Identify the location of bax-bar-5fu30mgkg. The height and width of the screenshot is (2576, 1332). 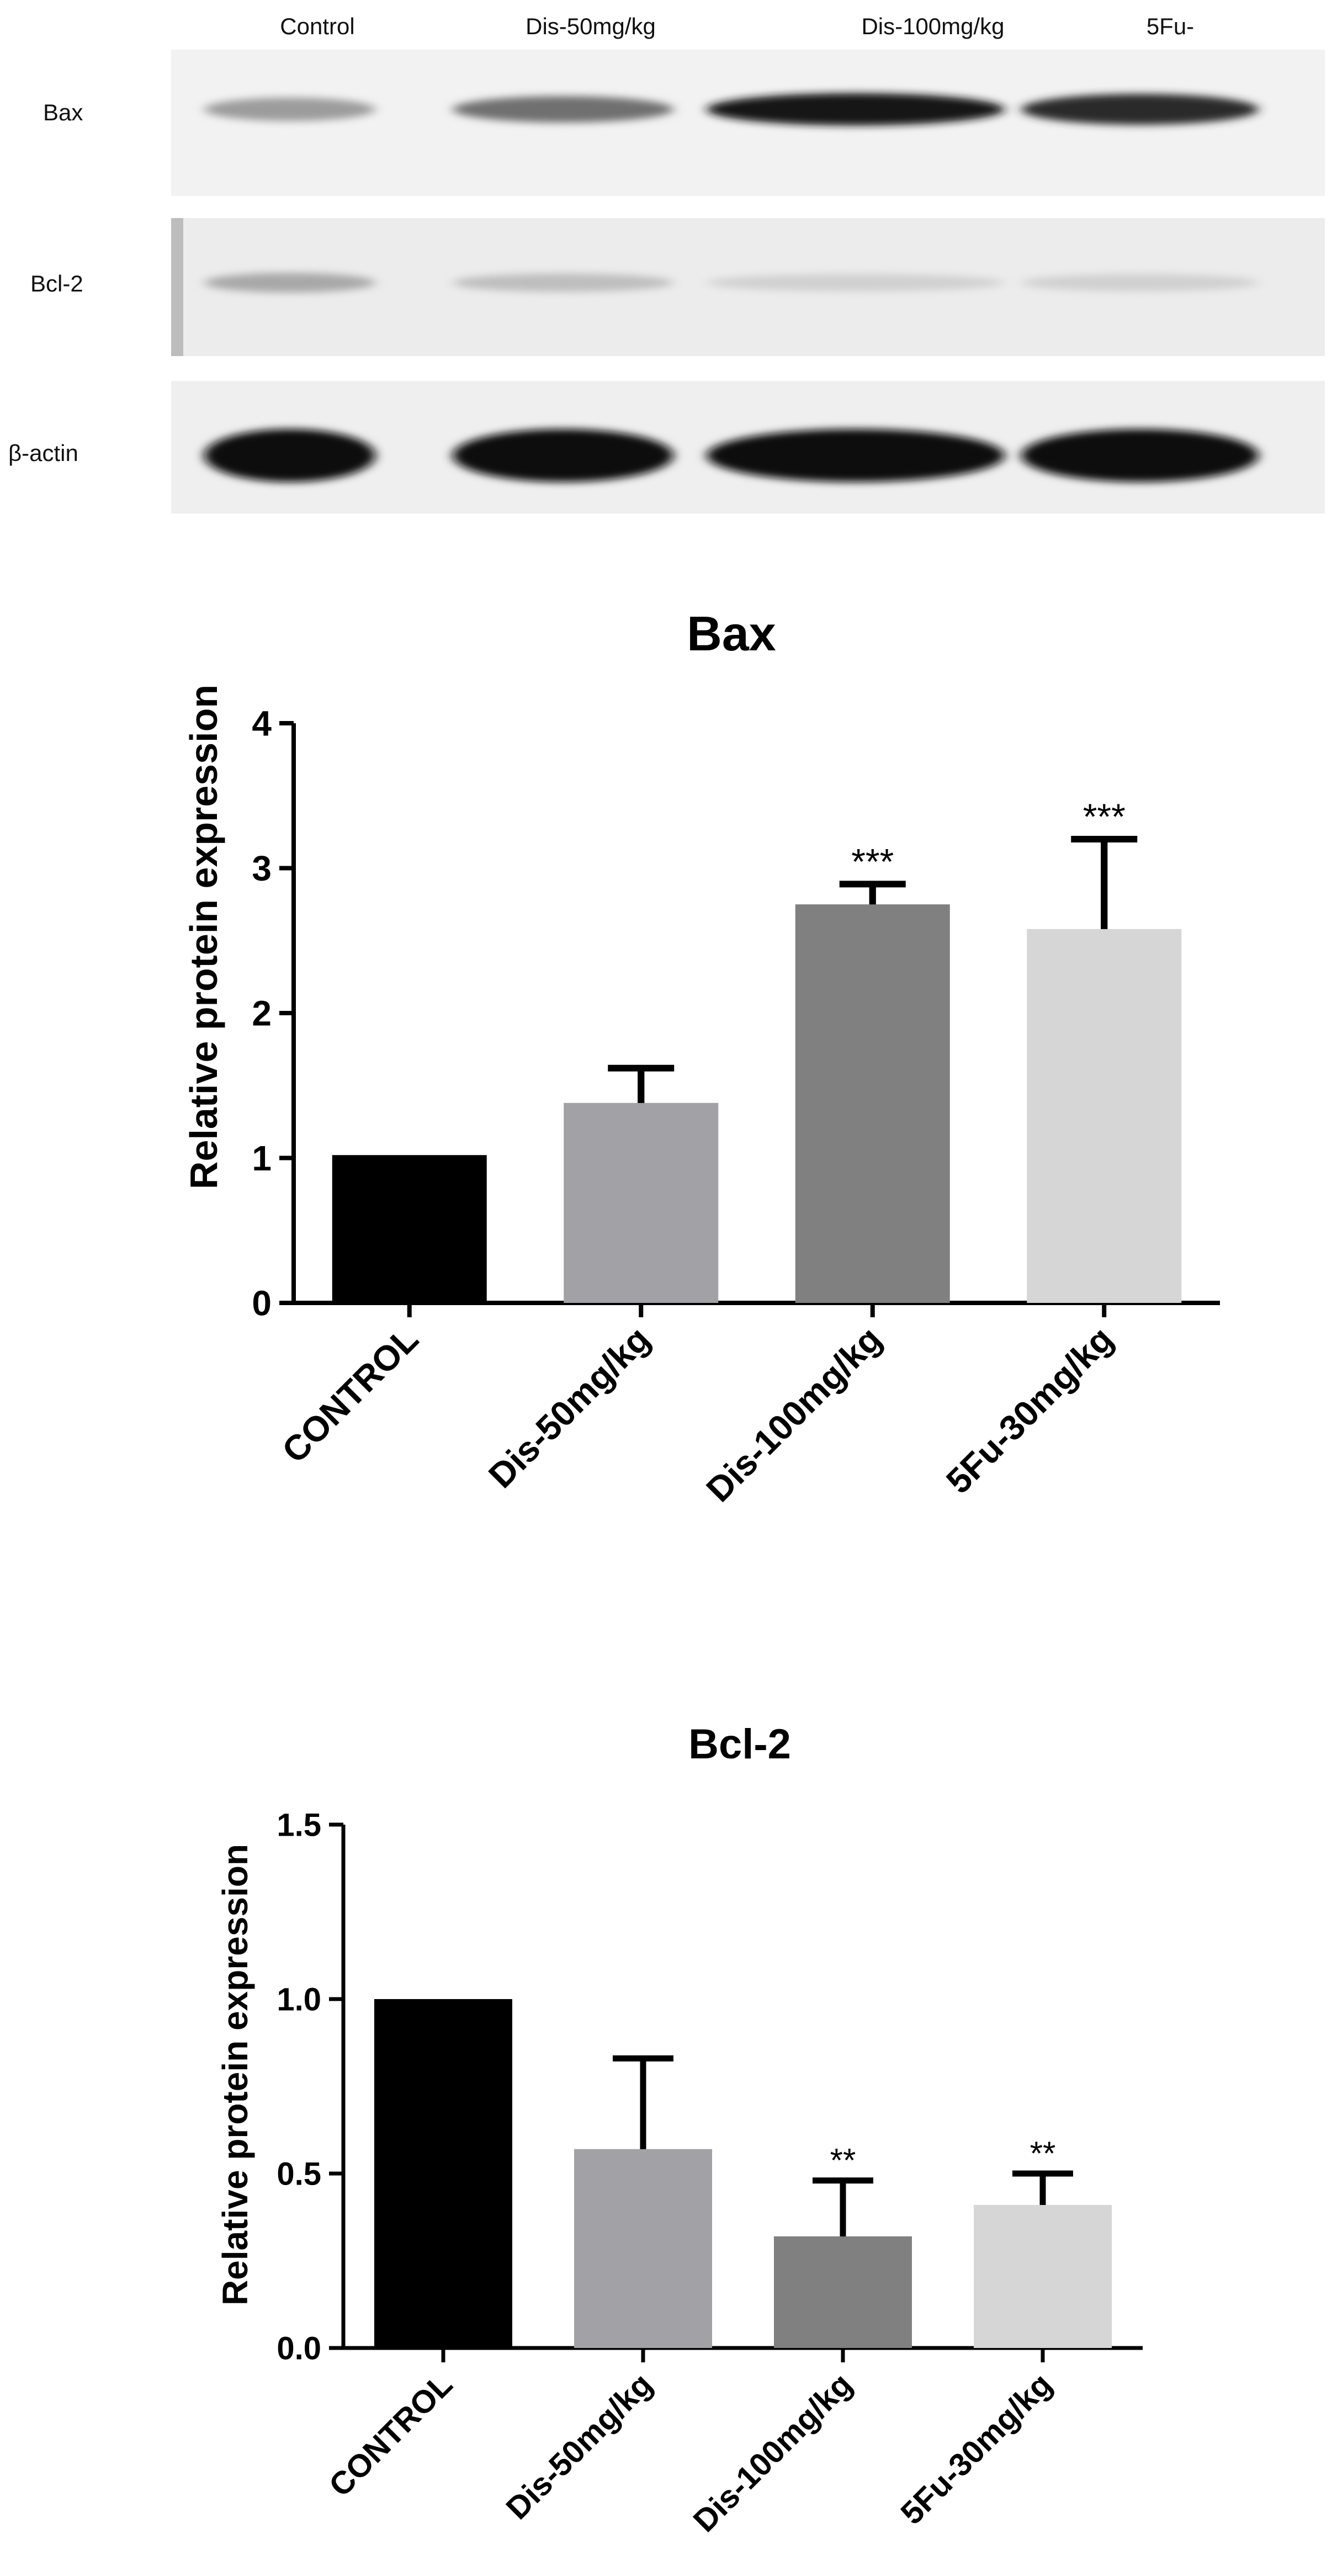
(1104, 1116).